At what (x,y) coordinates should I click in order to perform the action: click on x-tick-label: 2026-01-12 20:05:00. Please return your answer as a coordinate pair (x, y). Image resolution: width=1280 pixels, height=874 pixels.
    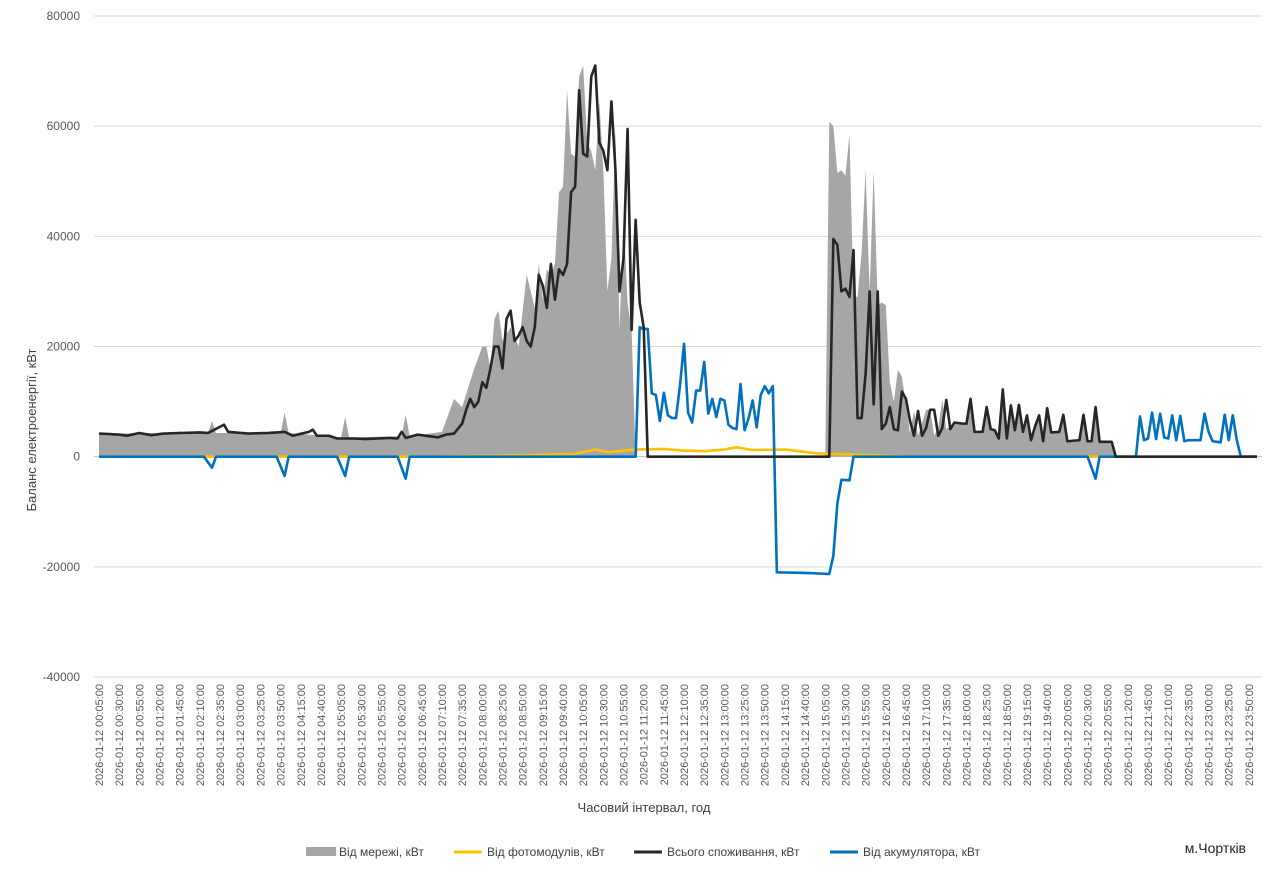
    Looking at the image, I should click on (1068, 735).